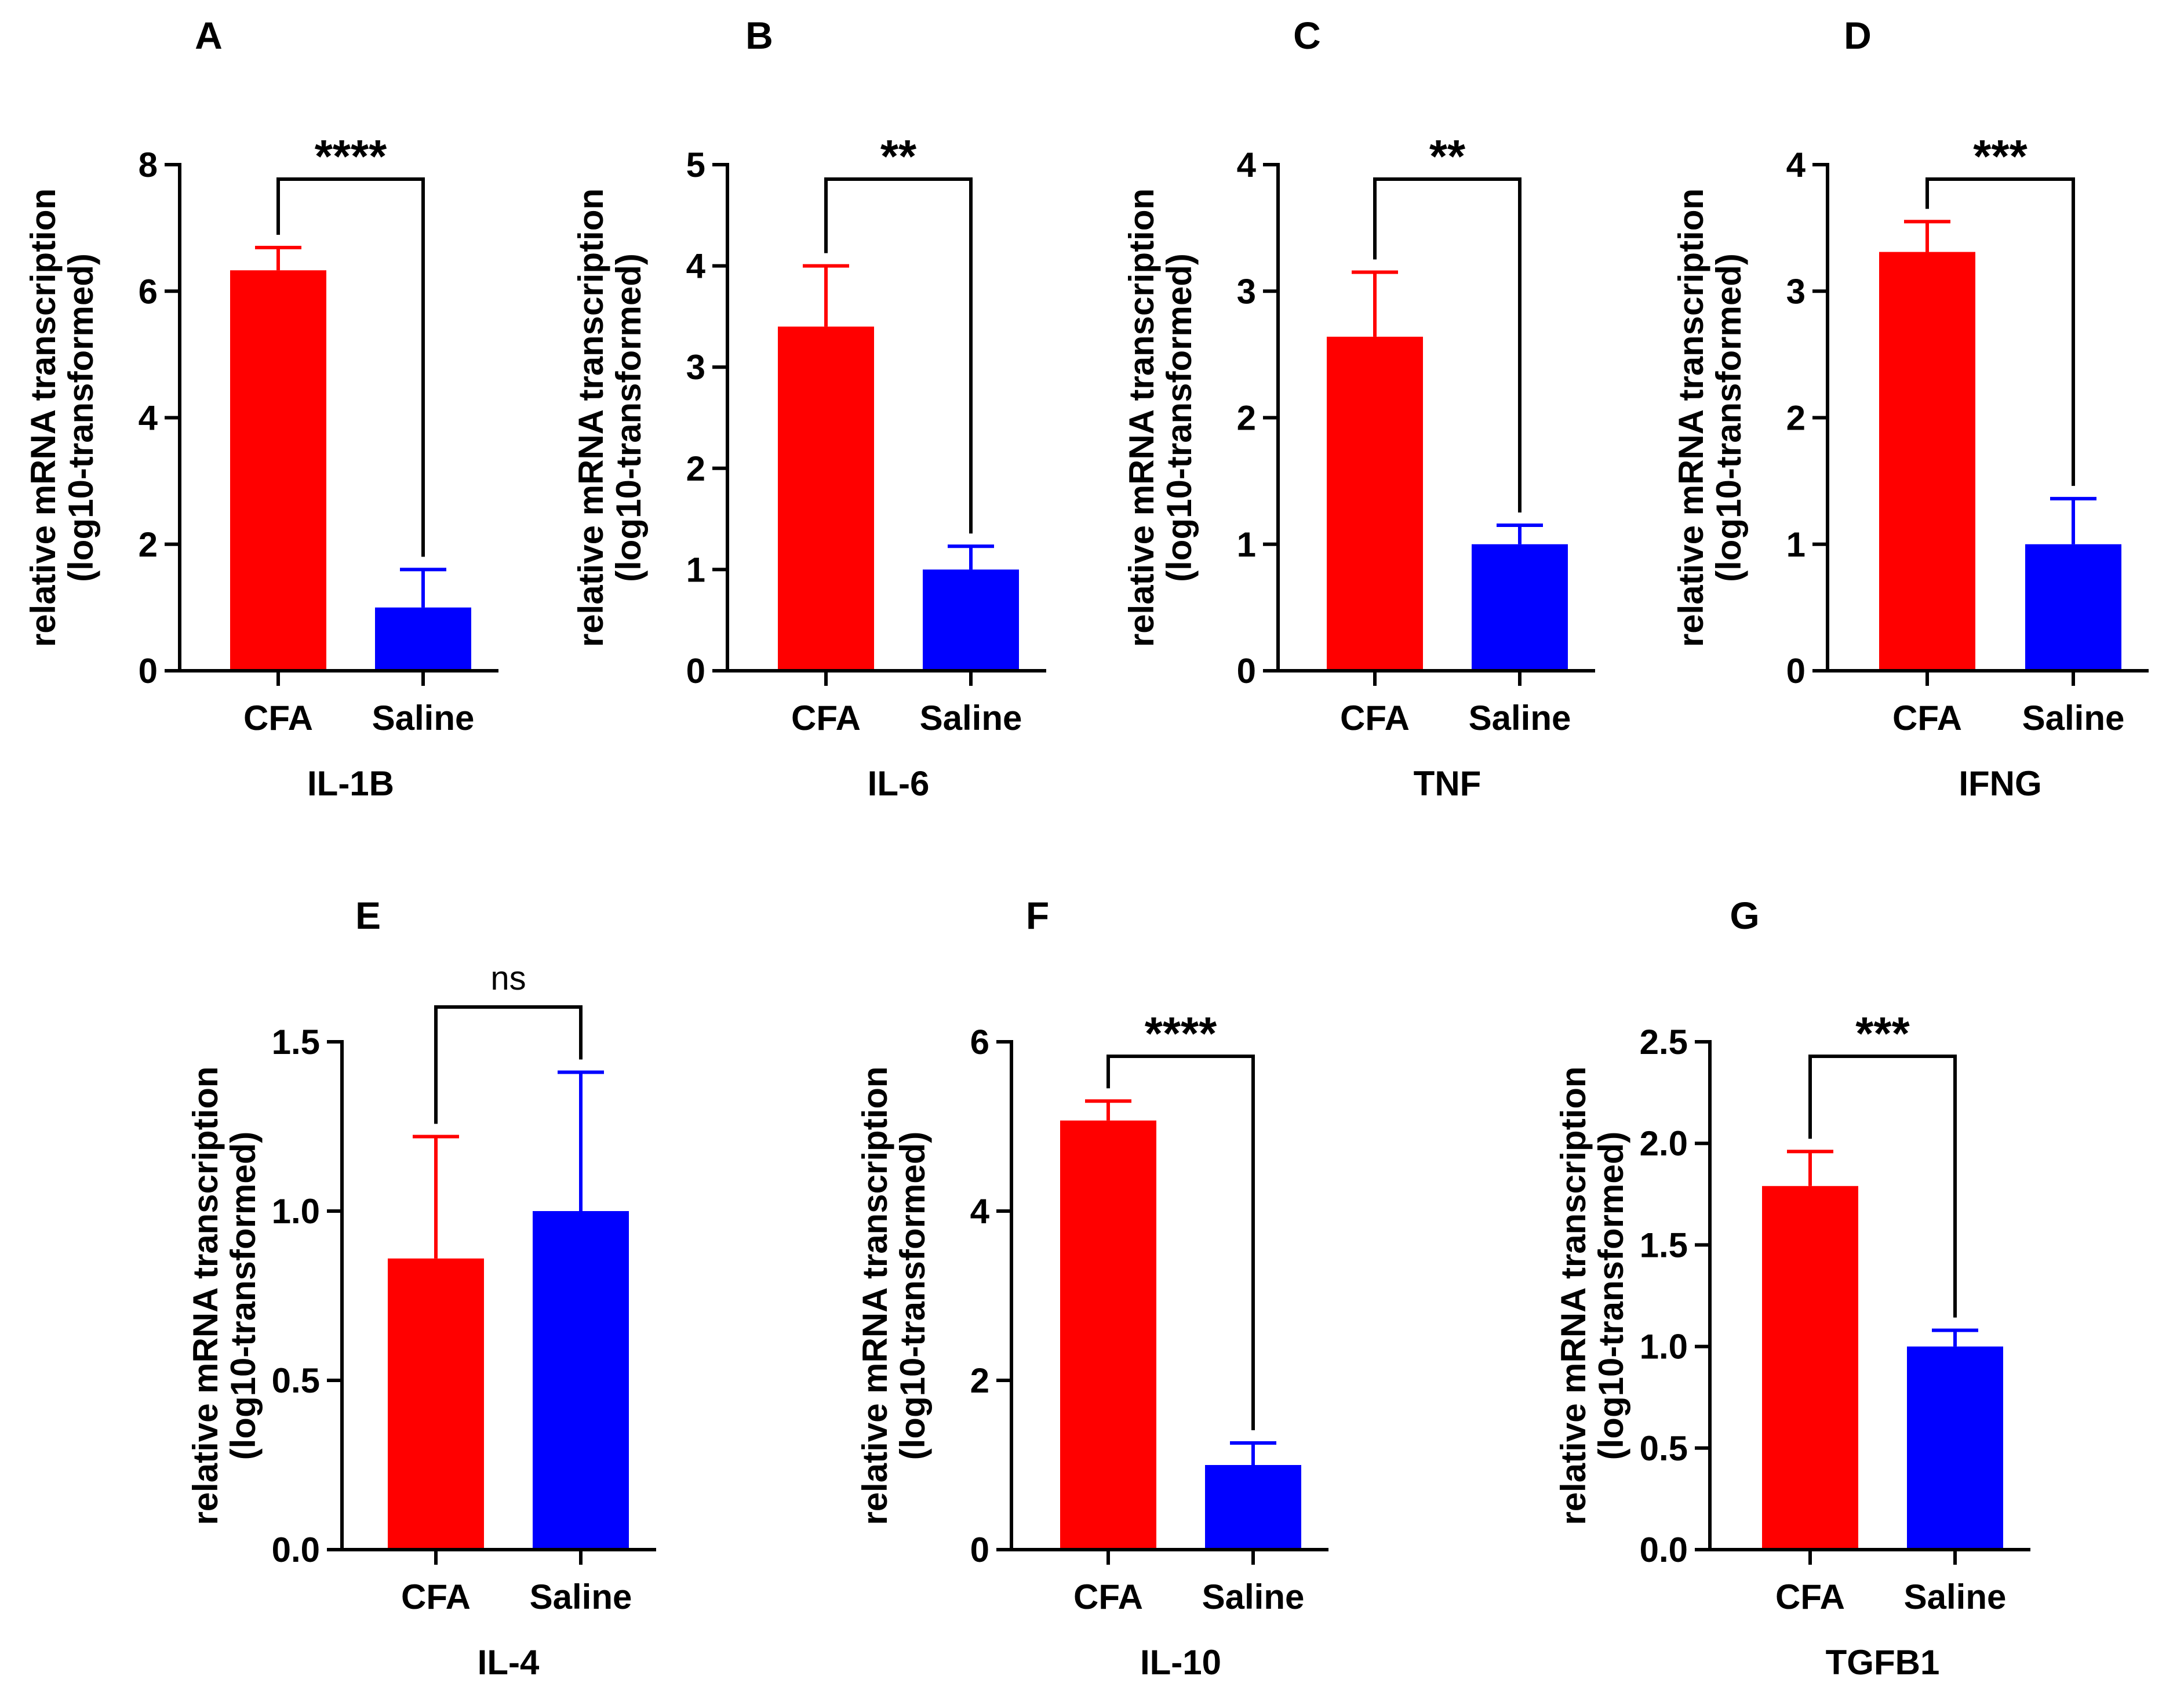 The image size is (2184, 1694). I want to click on significance-label: **, so click(899, 156).